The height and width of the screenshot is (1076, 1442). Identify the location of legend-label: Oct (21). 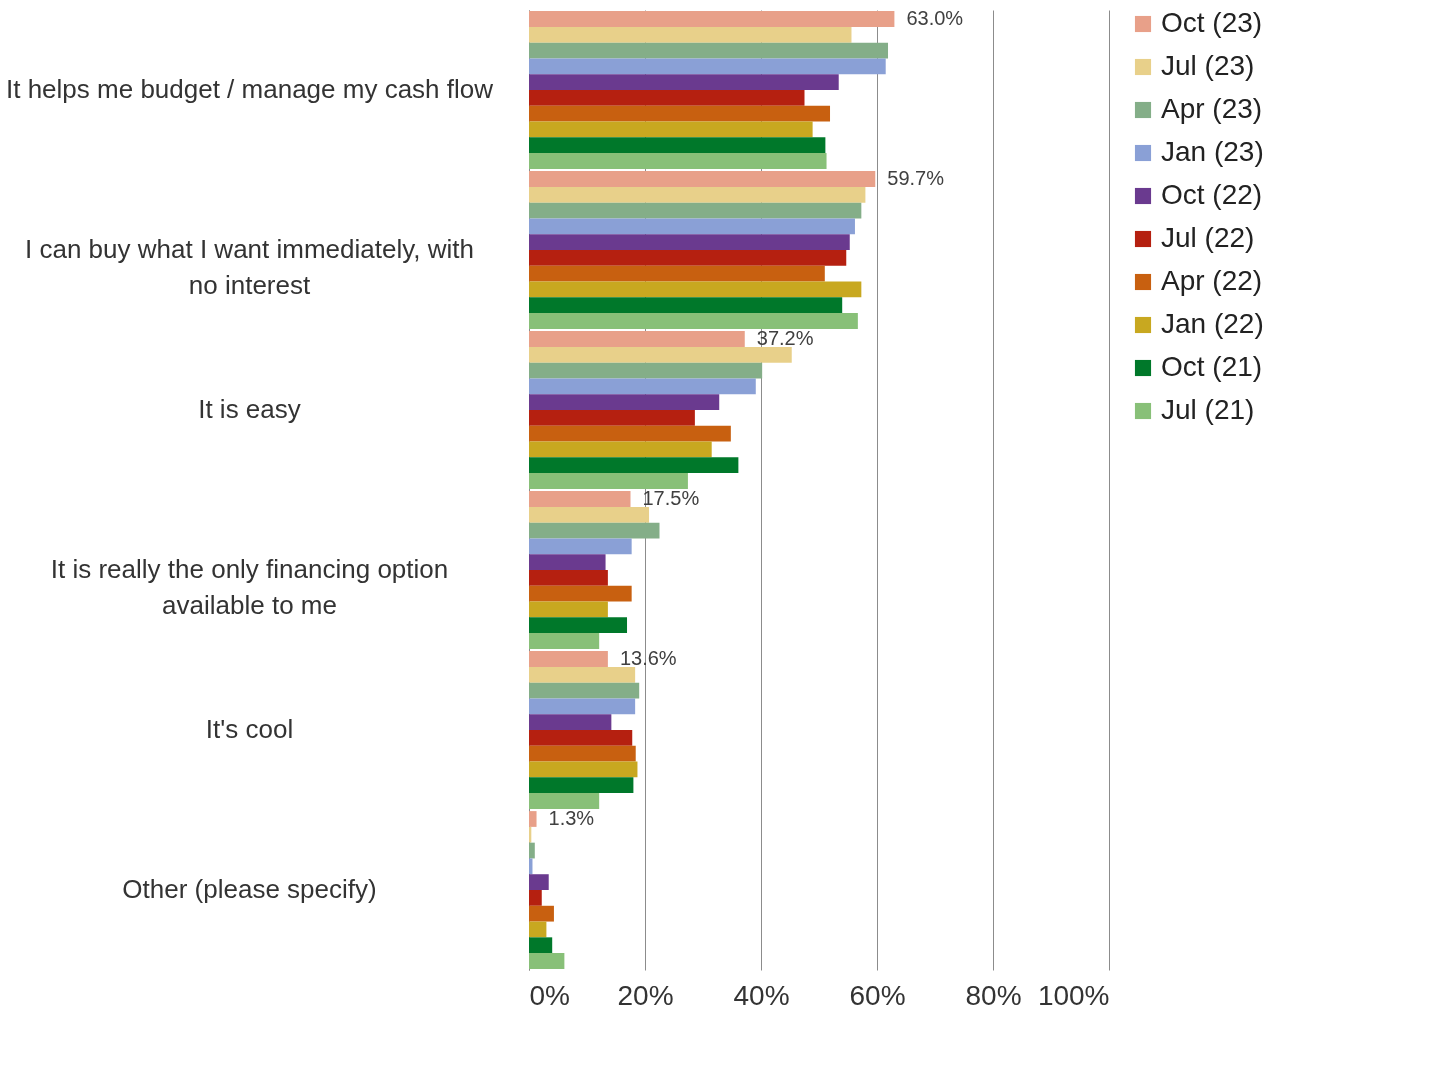
(1212, 366).